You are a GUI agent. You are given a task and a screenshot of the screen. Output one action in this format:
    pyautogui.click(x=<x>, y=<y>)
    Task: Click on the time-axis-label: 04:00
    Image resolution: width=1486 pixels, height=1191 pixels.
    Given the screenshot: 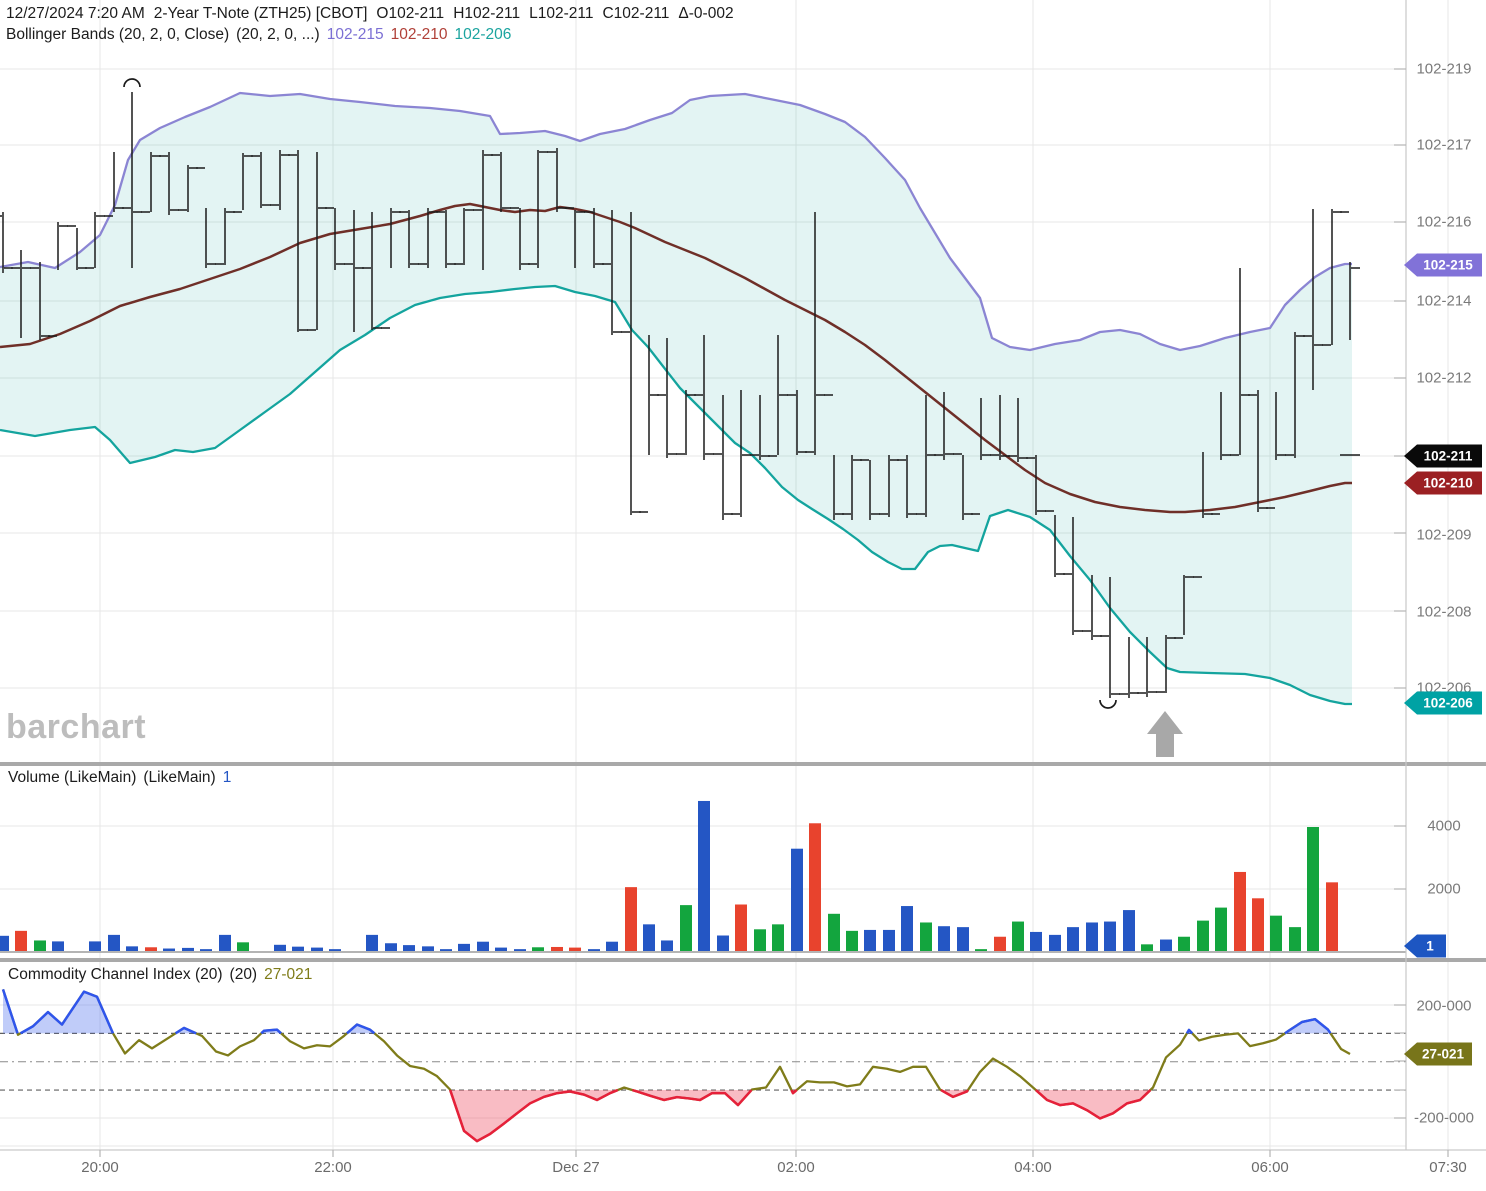 What is the action you would take?
    pyautogui.click(x=1033, y=1167)
    